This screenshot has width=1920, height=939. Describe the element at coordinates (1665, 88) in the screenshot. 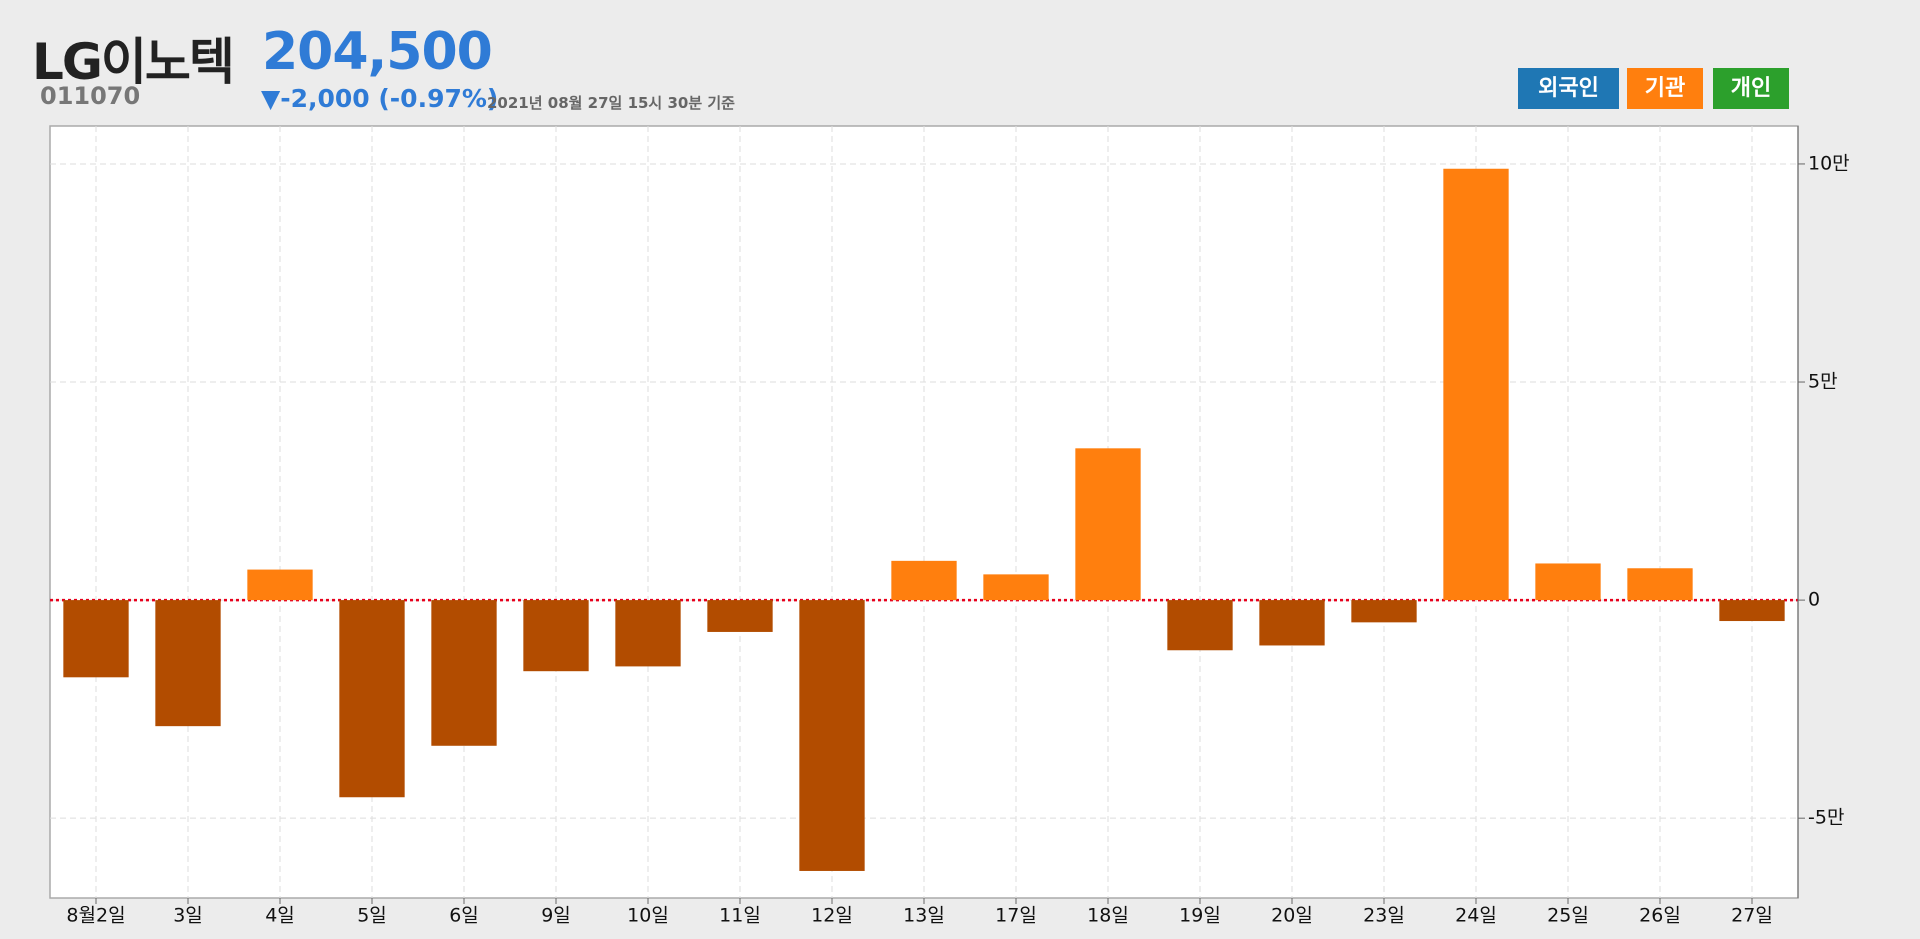

I see `investor-button: 기관` at that location.